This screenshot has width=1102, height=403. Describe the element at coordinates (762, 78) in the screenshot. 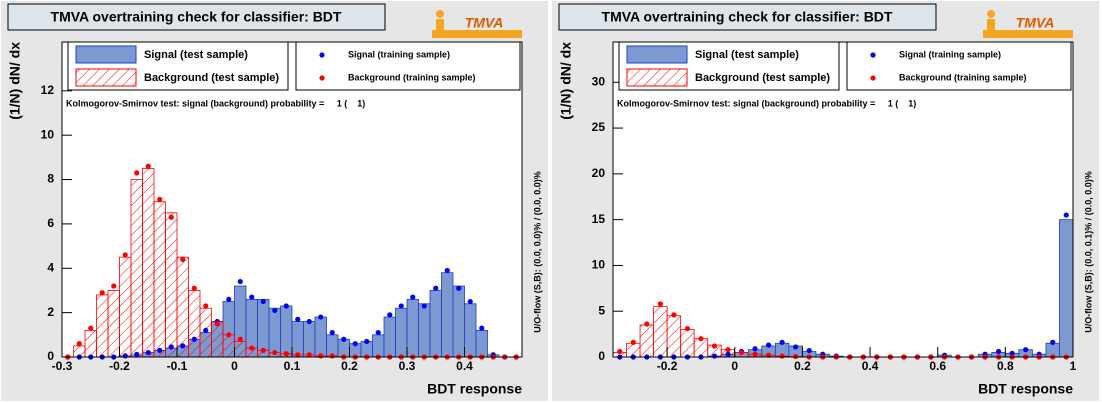

I see `legend-label: Background (test sample)` at that location.